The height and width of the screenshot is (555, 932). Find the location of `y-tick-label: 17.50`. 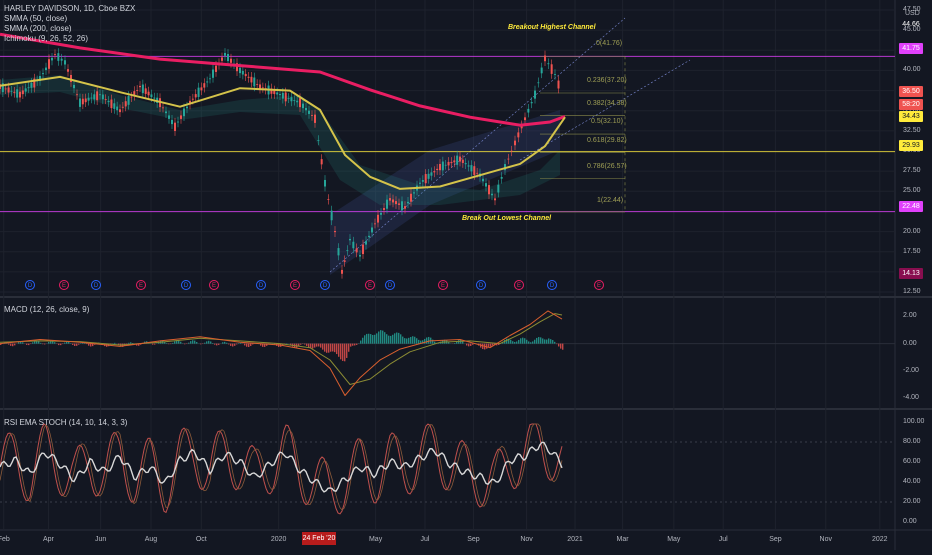

y-tick-label: 17.50 is located at coordinates (912, 251).